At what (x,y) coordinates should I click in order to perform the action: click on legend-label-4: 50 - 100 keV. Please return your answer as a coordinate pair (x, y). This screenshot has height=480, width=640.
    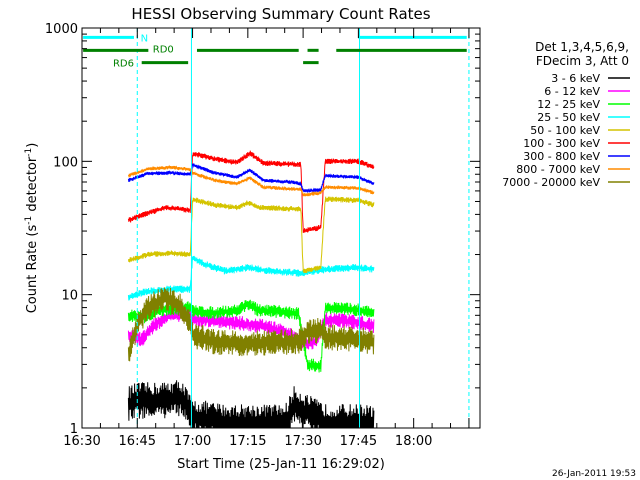
    Looking at the image, I should click on (565, 130).